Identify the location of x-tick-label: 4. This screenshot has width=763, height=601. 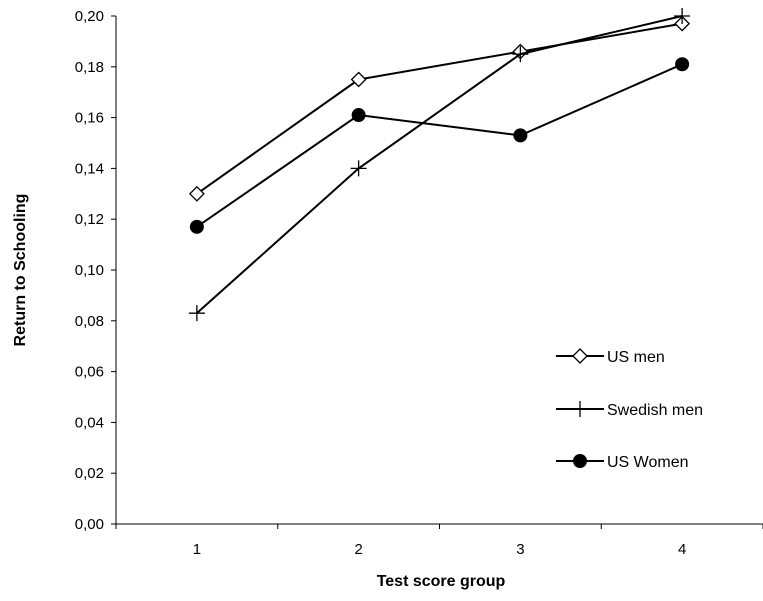
(682, 549).